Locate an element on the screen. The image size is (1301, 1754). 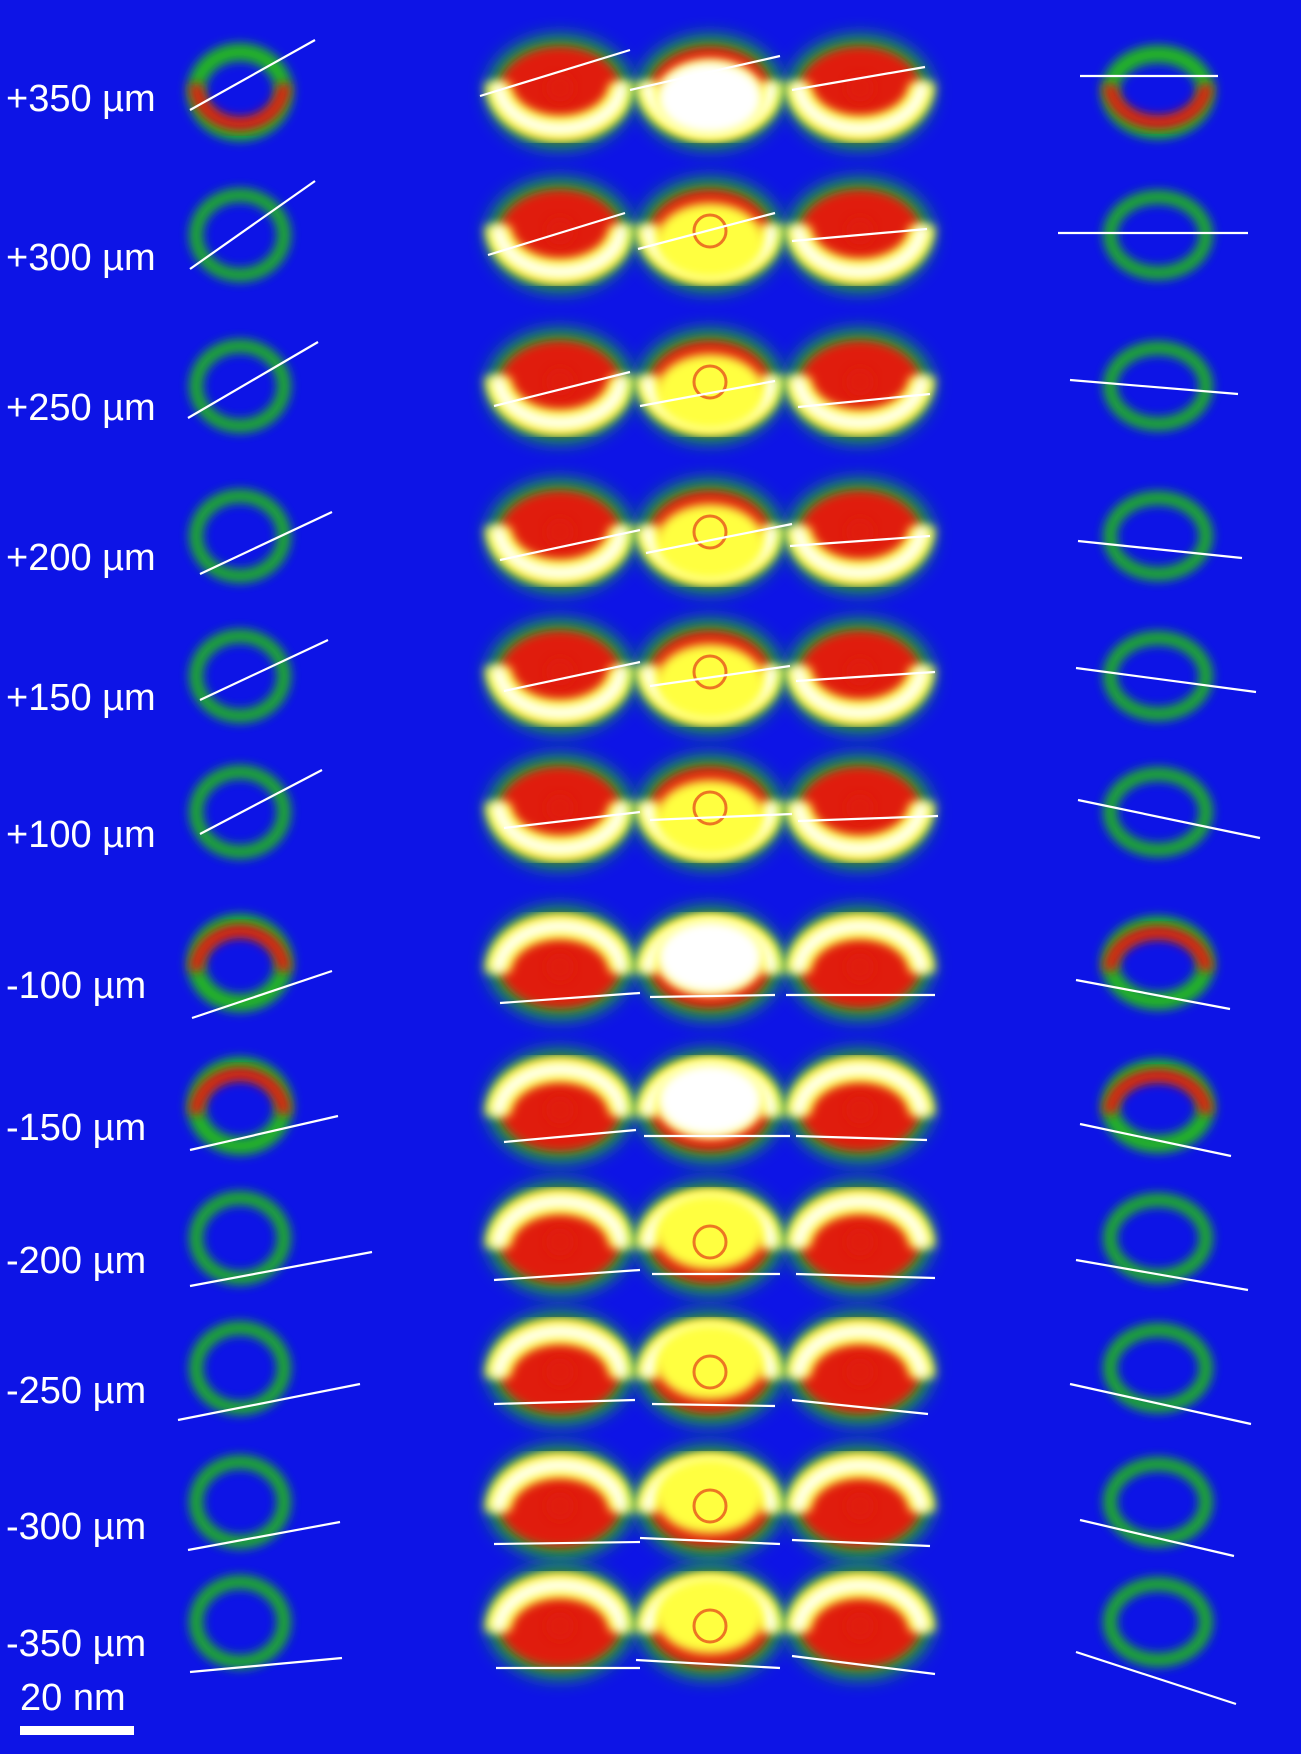
row-label-plus-100: +100 µm is located at coordinates (81, 835).